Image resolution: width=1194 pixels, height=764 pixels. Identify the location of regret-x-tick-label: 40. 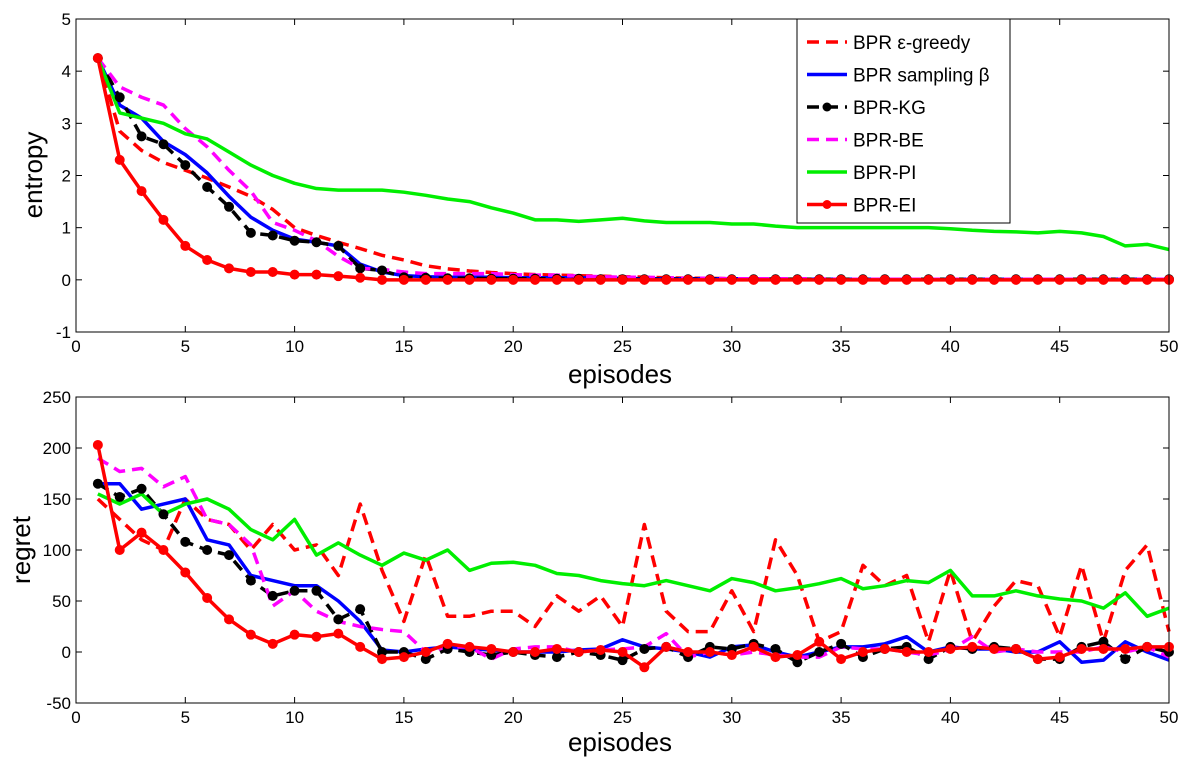
(950, 717).